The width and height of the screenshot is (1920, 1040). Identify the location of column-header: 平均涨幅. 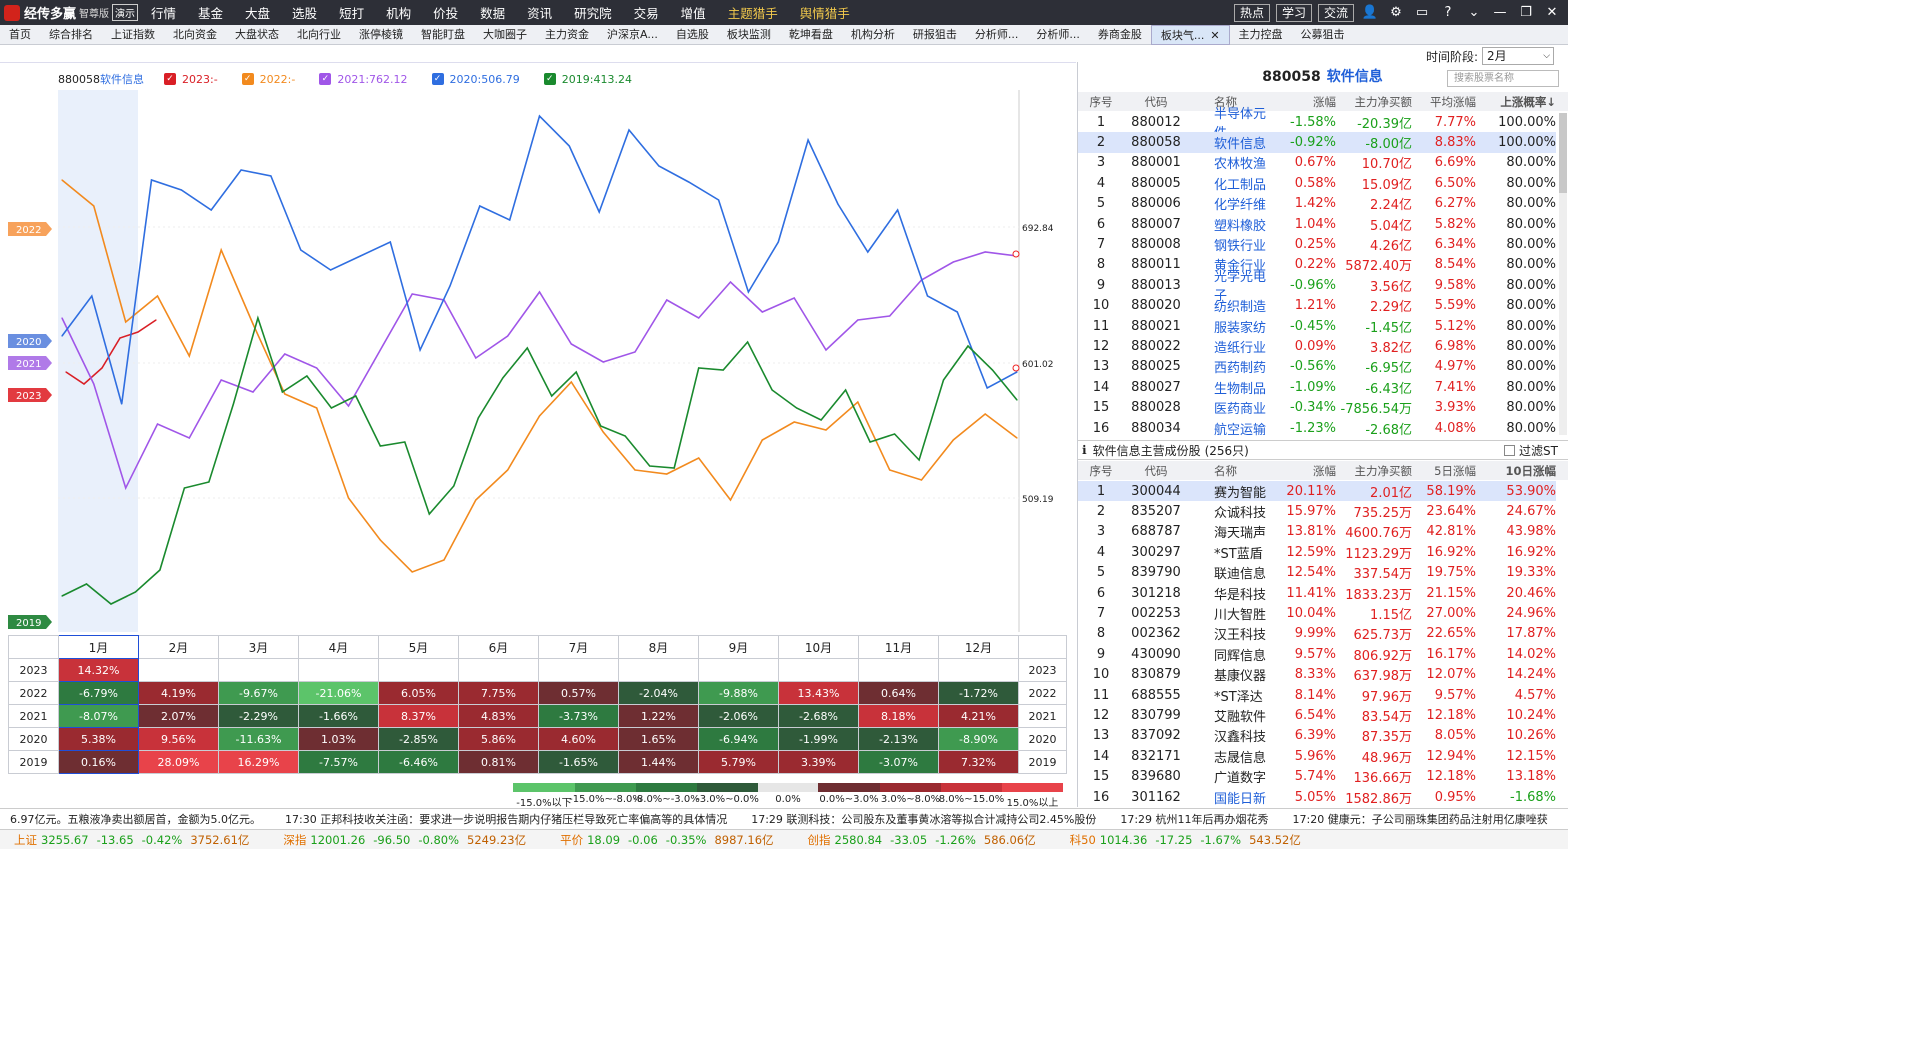
(1453, 101).